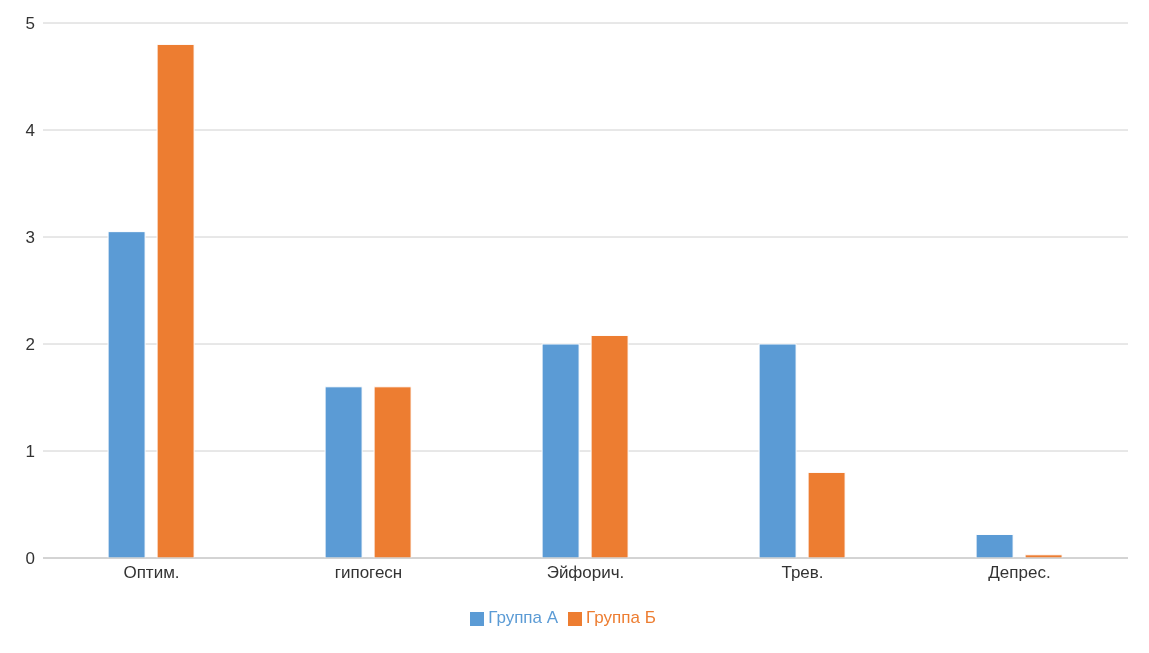 The width and height of the screenshot is (1149, 653). What do you see at coordinates (1019, 573) in the screenshot?
I see `x-tick-label: Депрес.` at bounding box center [1019, 573].